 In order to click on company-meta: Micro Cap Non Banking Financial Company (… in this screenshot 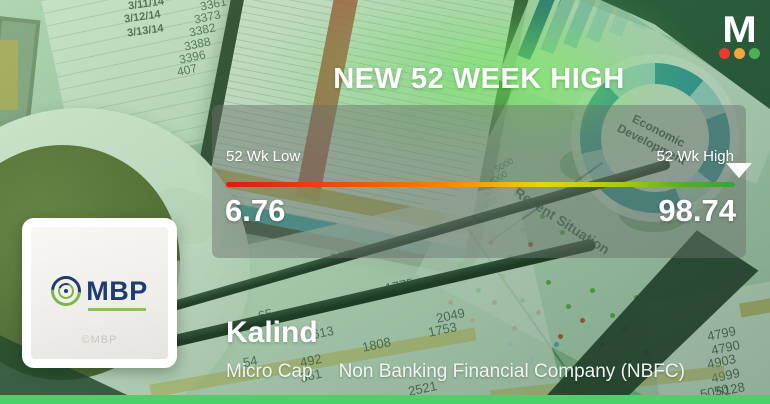, I will do `click(455, 372)`.